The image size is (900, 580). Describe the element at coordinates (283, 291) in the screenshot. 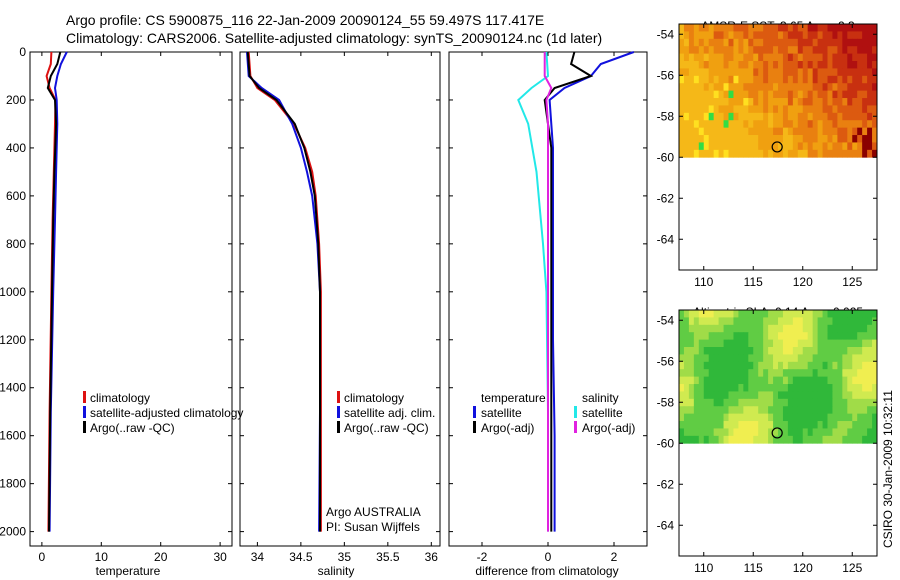

I see `profile-line-argo-raw-qc-` at that location.